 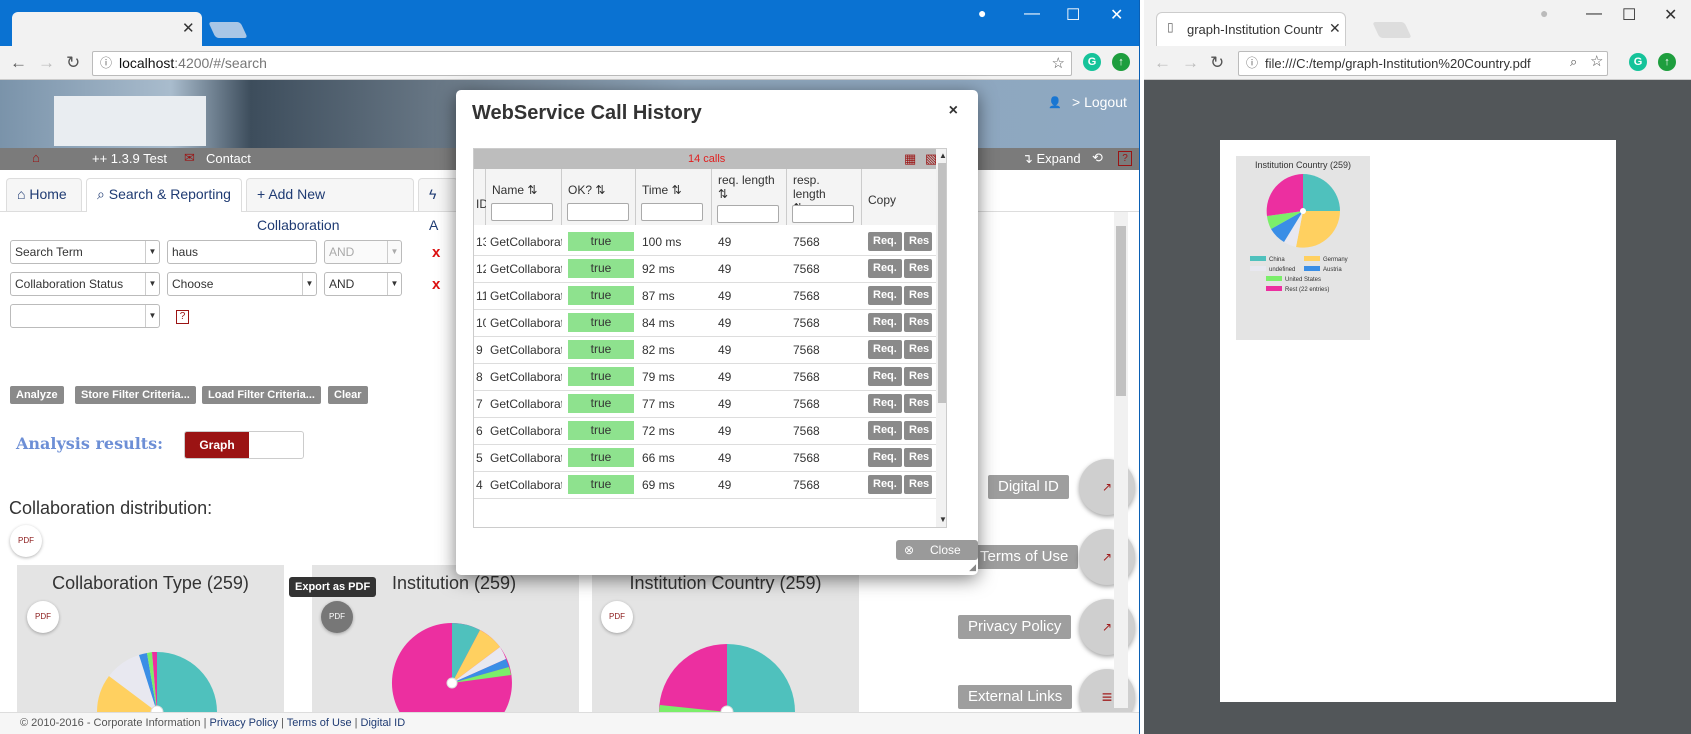 What do you see at coordinates (599, 197) in the screenshot?
I see `column-header-ok: OK? ⇅` at bounding box center [599, 197].